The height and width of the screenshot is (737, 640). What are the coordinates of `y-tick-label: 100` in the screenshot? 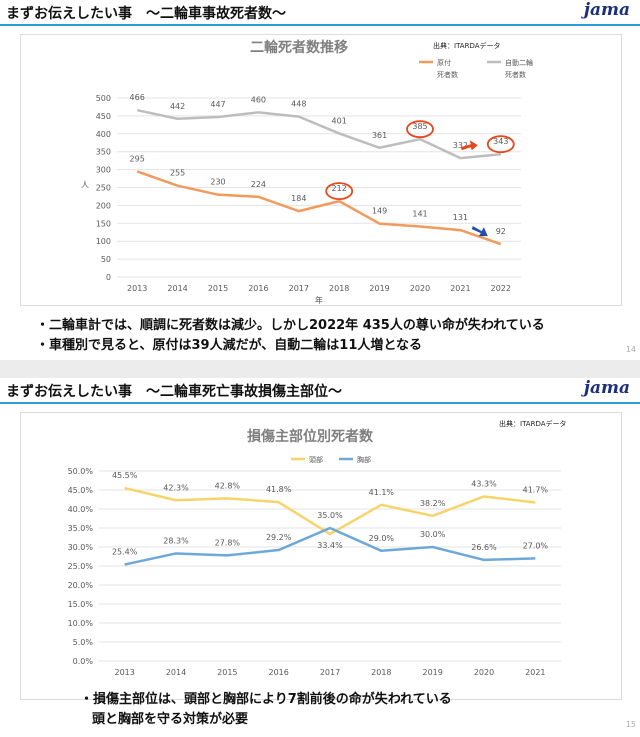 It's located at (103, 241).